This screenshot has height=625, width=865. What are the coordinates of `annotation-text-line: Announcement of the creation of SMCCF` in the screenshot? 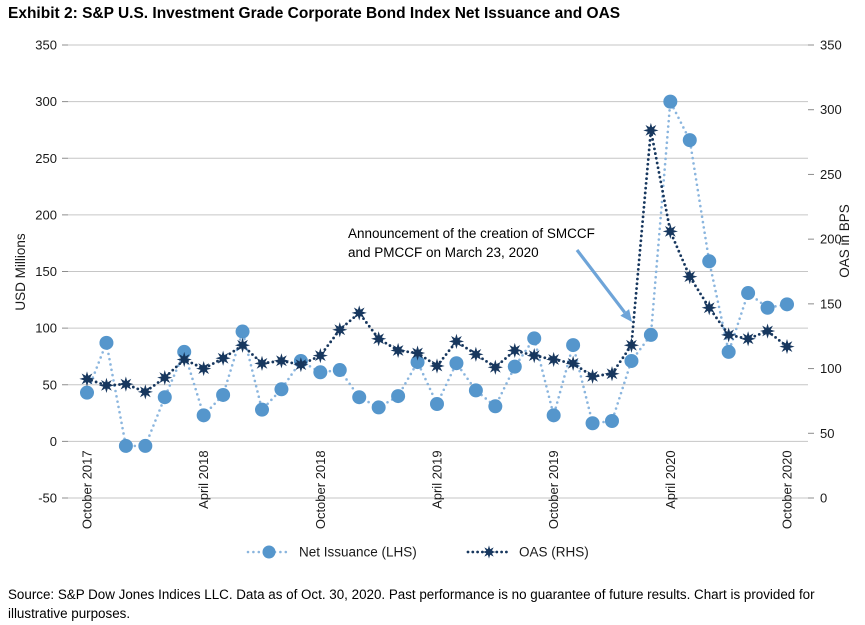 It's located at (471, 233).